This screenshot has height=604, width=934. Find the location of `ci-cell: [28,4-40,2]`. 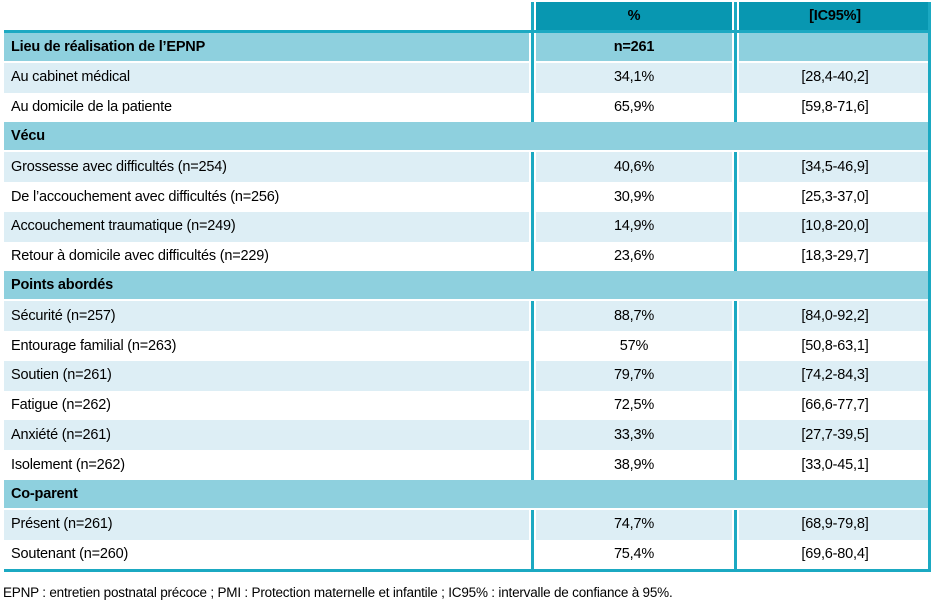

ci-cell: [28,4-40,2] is located at coordinates (835, 77).